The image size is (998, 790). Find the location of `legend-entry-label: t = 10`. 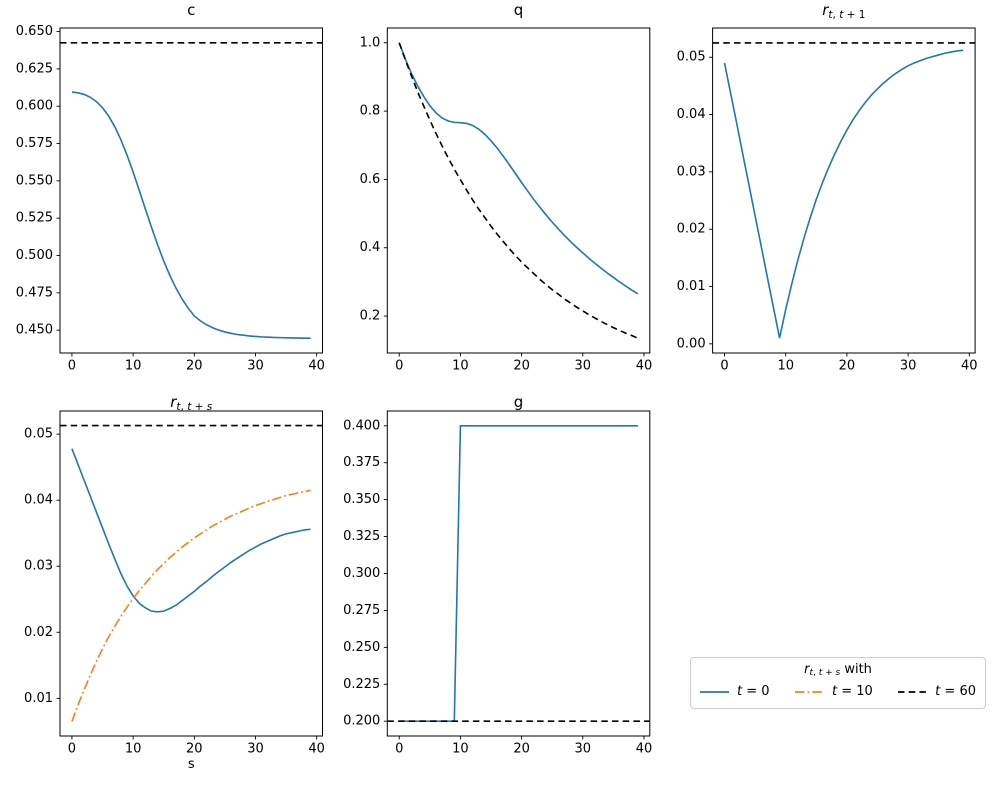

legend-entry-label: t = 10 is located at coordinates (852, 691).